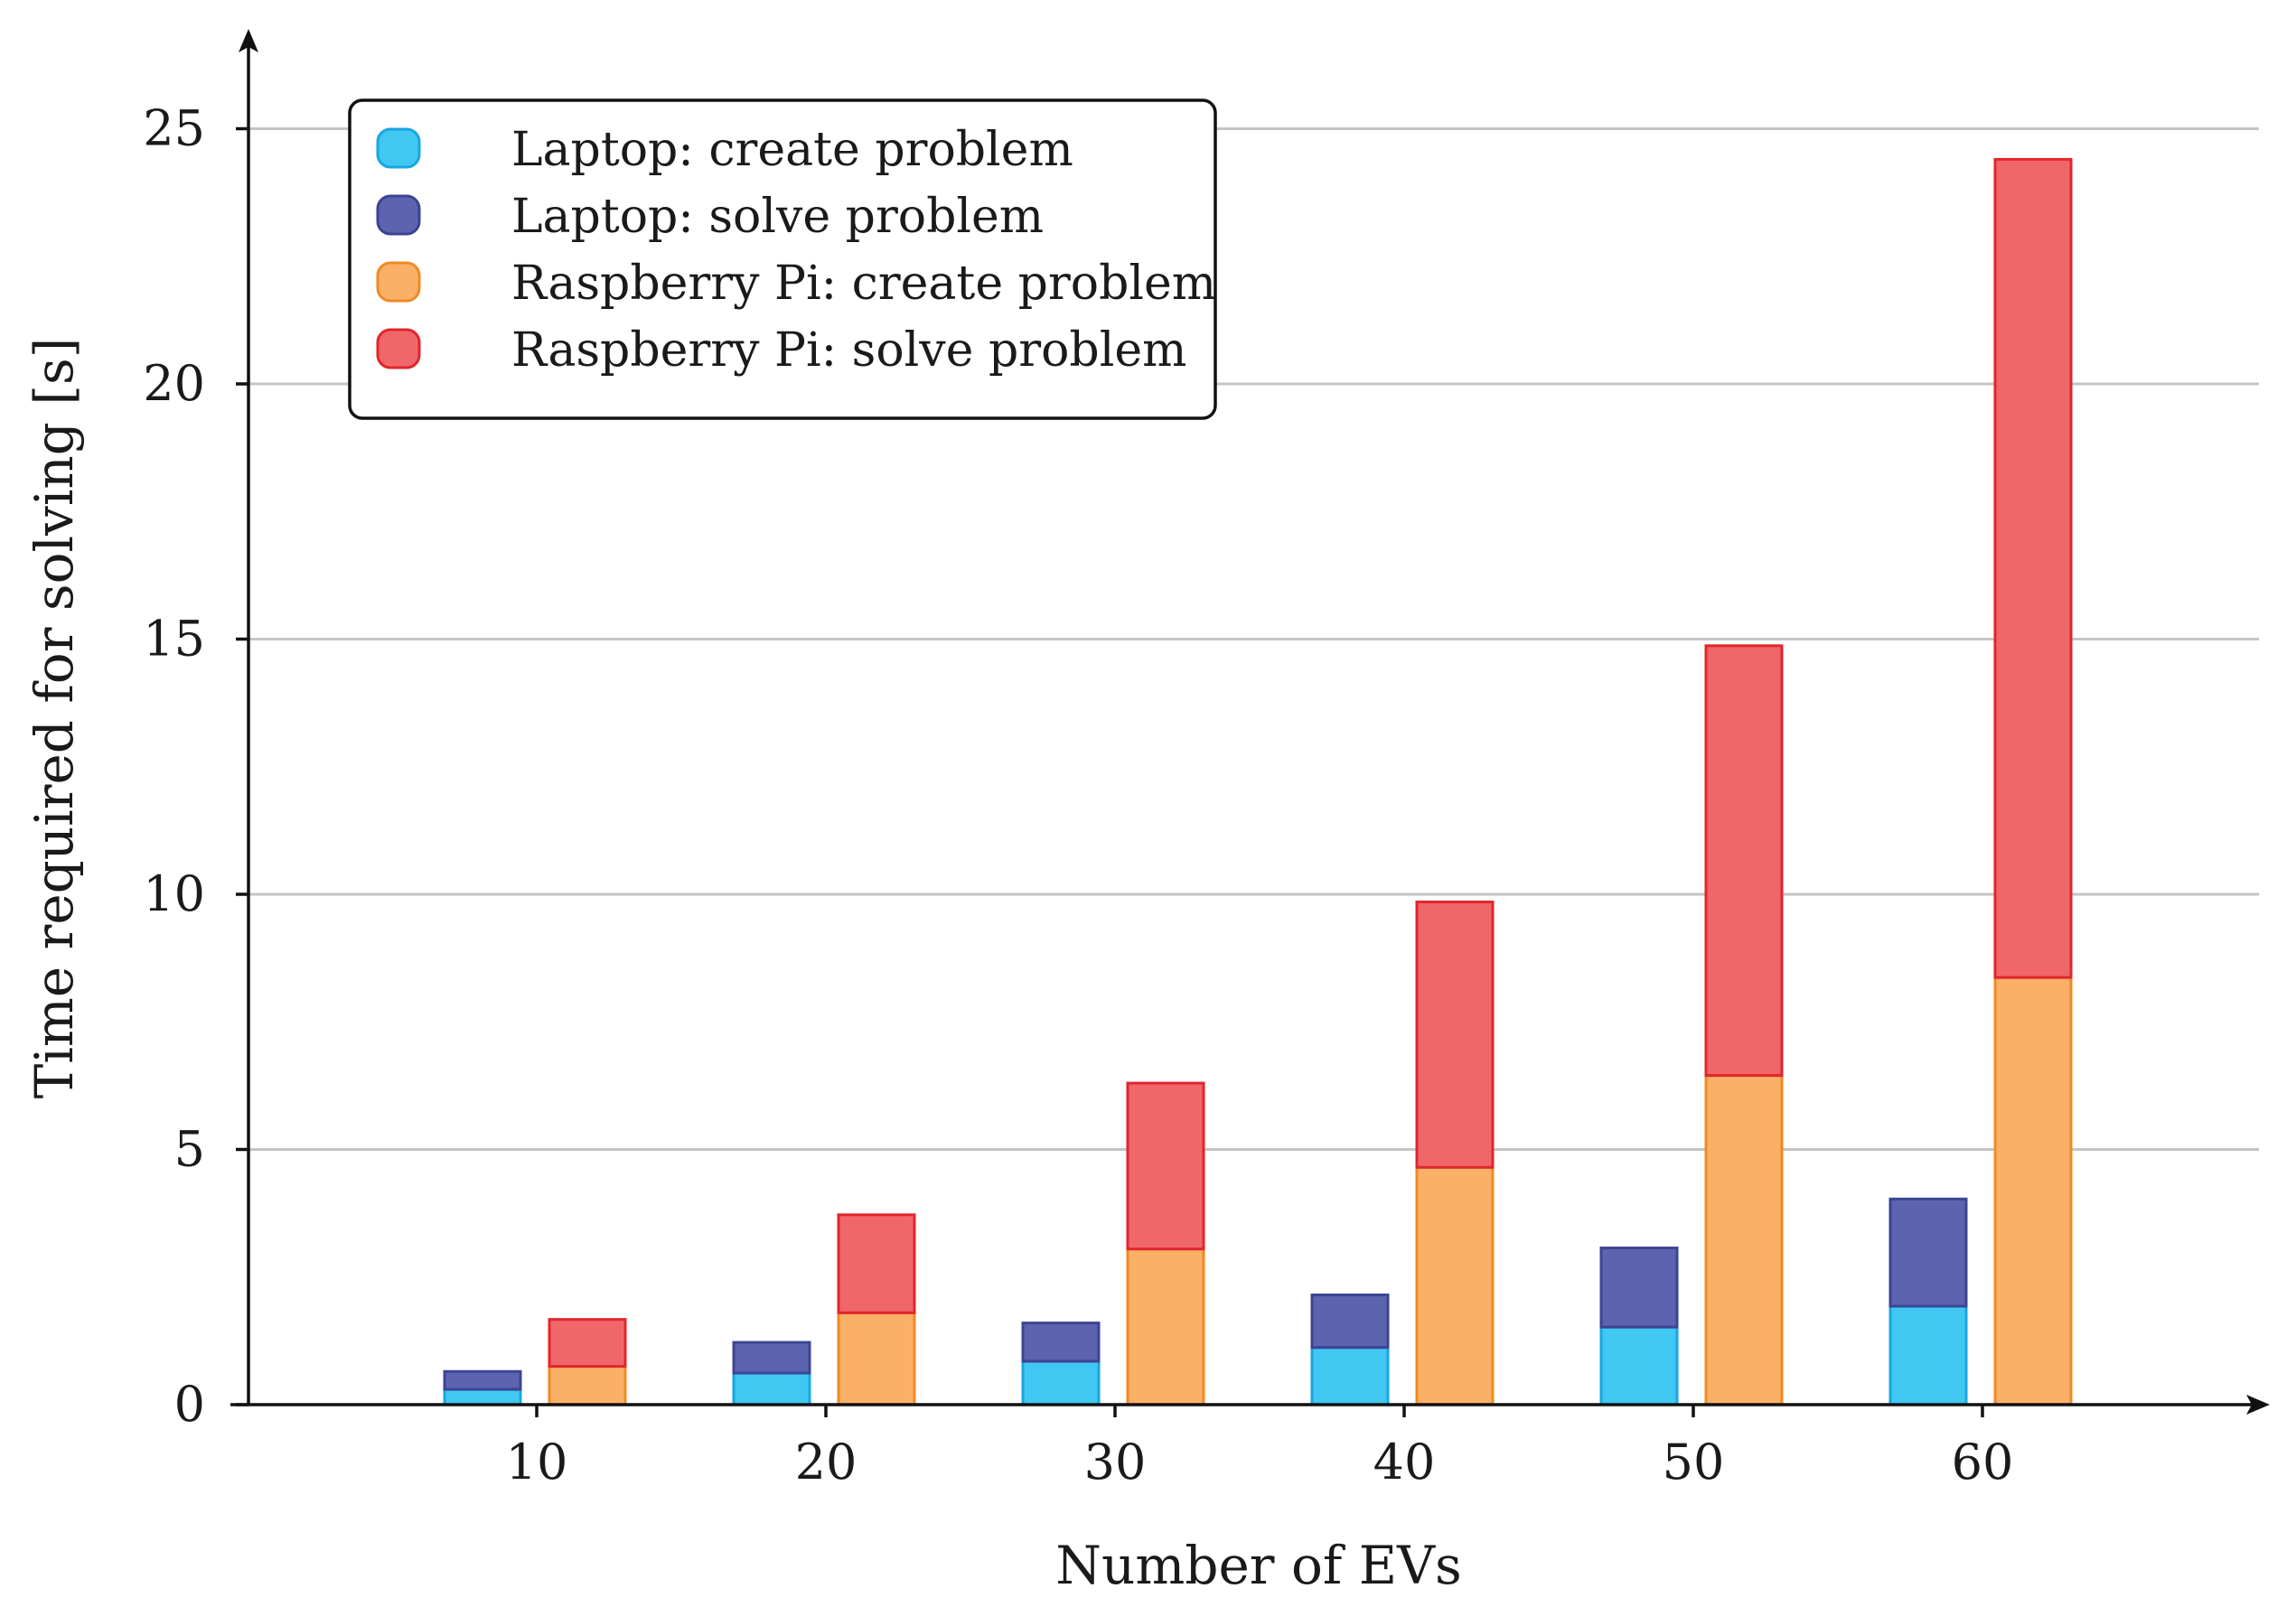 This screenshot has height=1607, width=2296. What do you see at coordinates (174, 640) in the screenshot?
I see `y-tick-label: 15` at bounding box center [174, 640].